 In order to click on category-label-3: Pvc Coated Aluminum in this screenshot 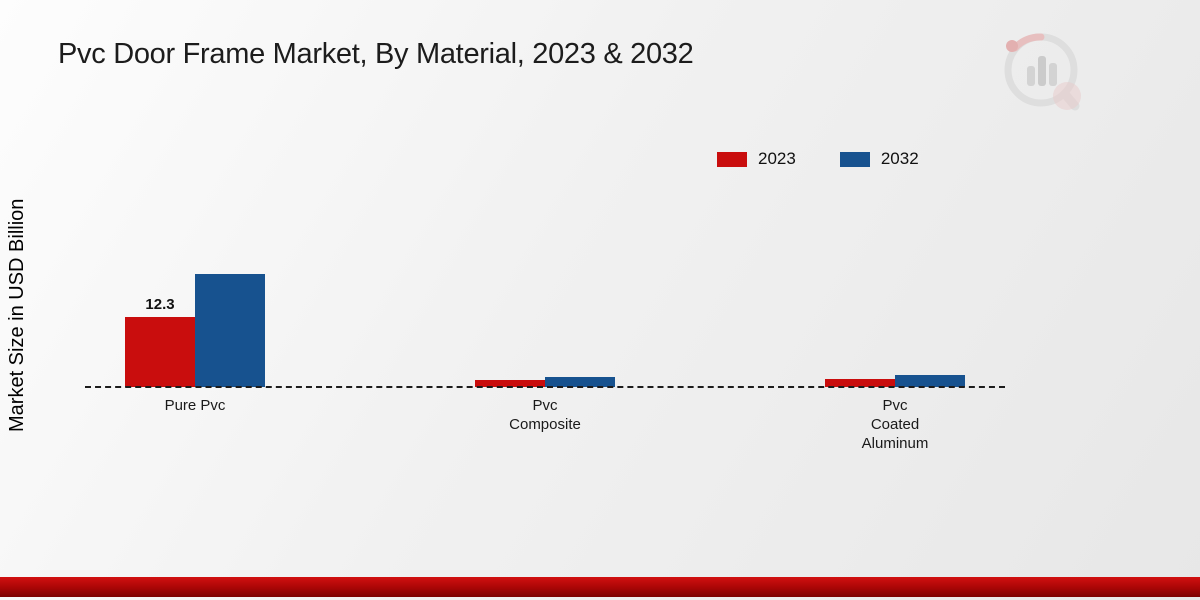, I will do `click(895, 424)`.